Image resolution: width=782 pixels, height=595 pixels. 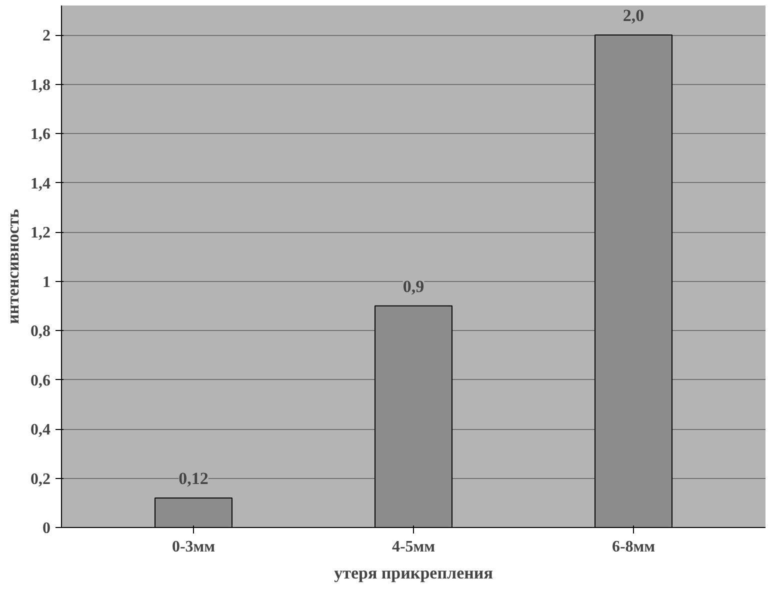 What do you see at coordinates (634, 547) in the screenshot?
I see `x-tick-label: 6-8мм` at bounding box center [634, 547].